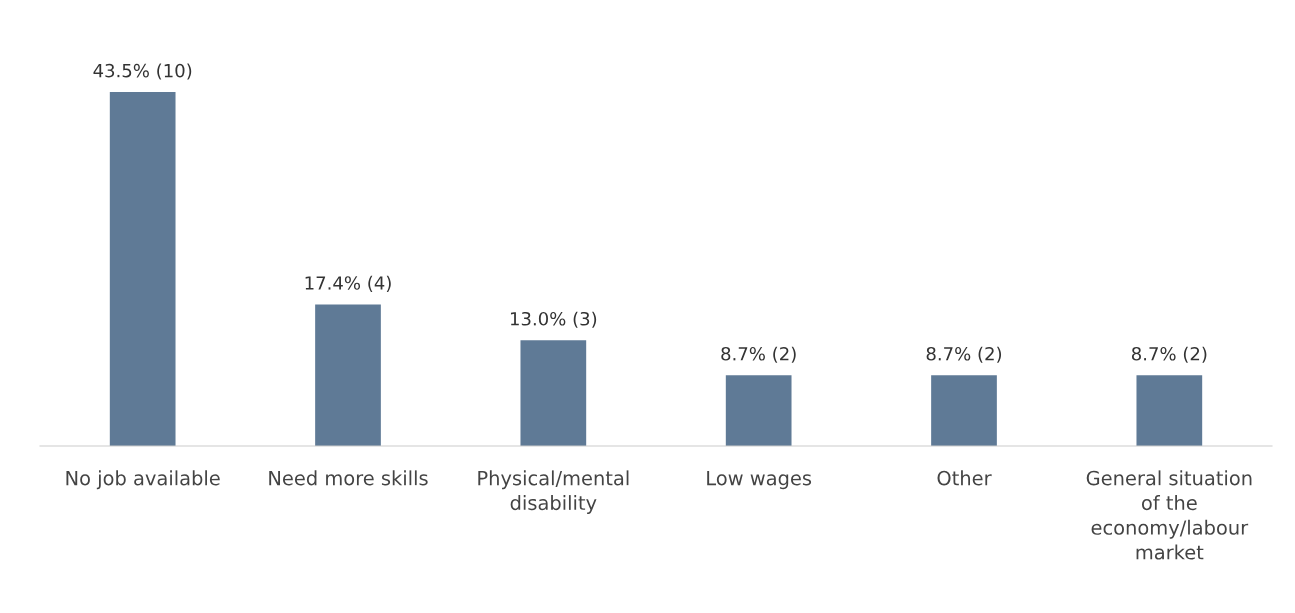 This screenshot has width=1295, height=613. I want to click on x-tick-label: General situation of the economy/labour market, so click(1169, 515).